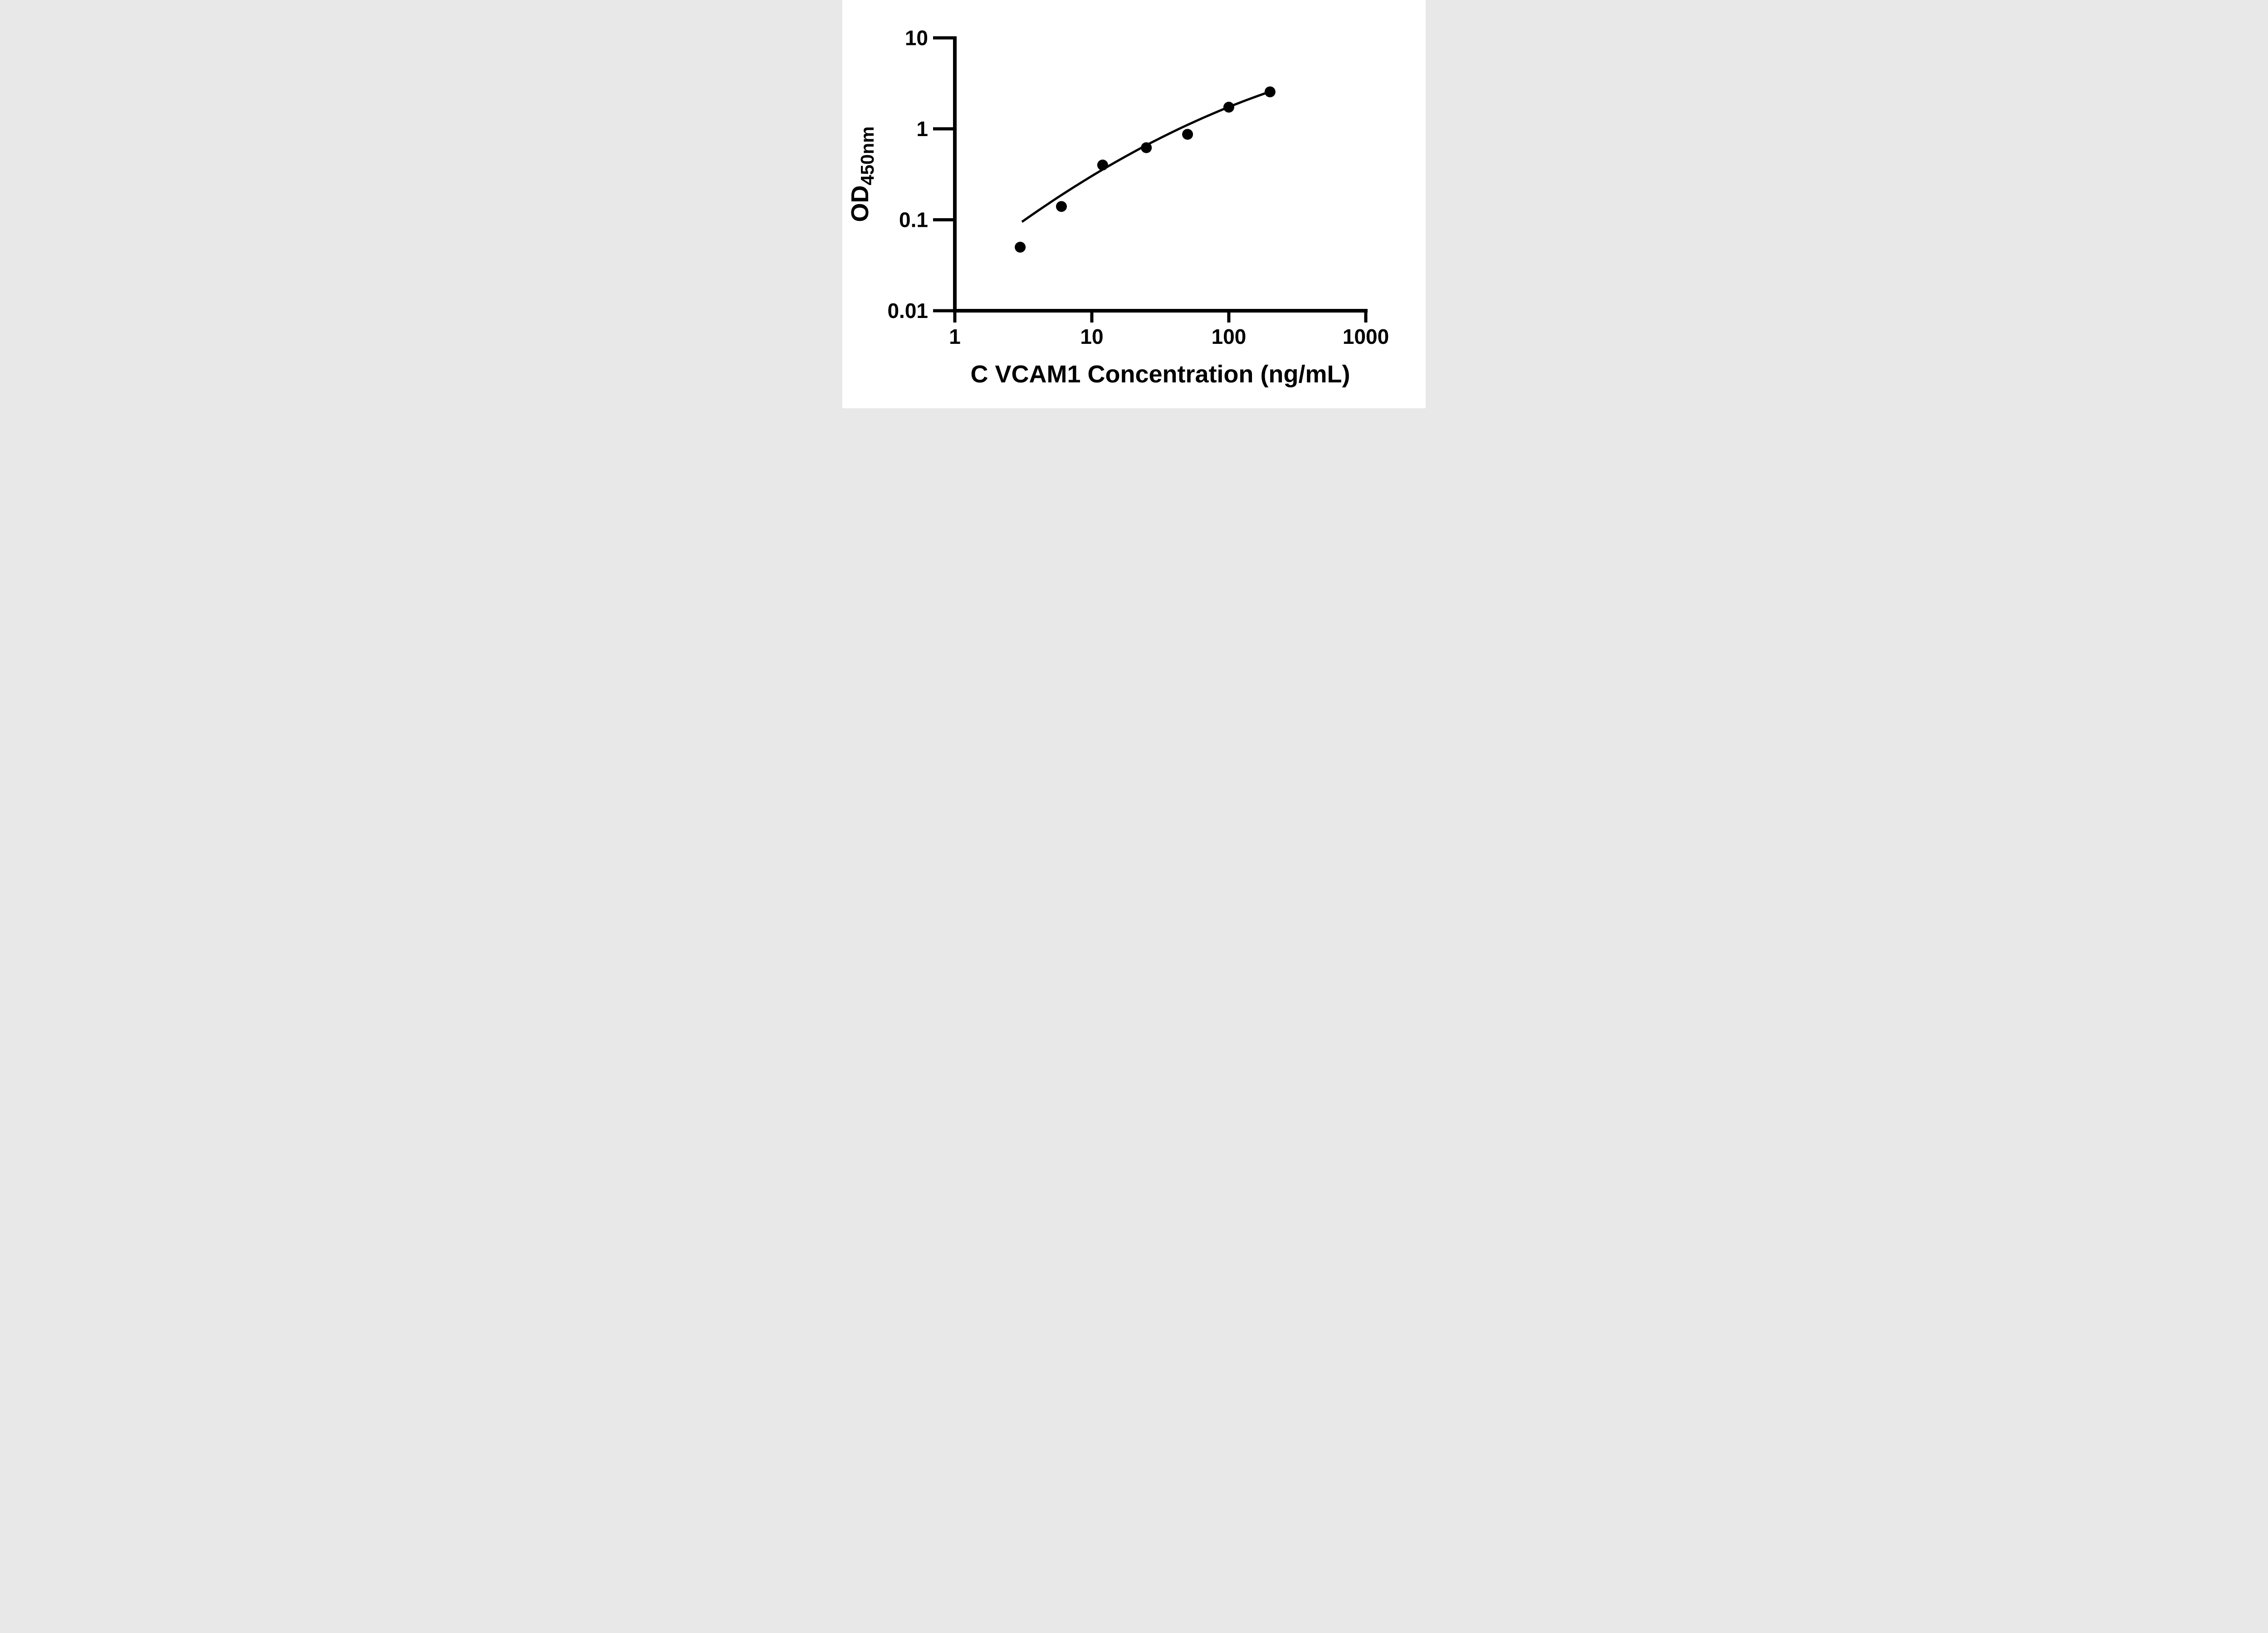 This screenshot has height=1633, width=2268. What do you see at coordinates (955, 336) in the screenshot?
I see `x-tick-label: 1` at bounding box center [955, 336].